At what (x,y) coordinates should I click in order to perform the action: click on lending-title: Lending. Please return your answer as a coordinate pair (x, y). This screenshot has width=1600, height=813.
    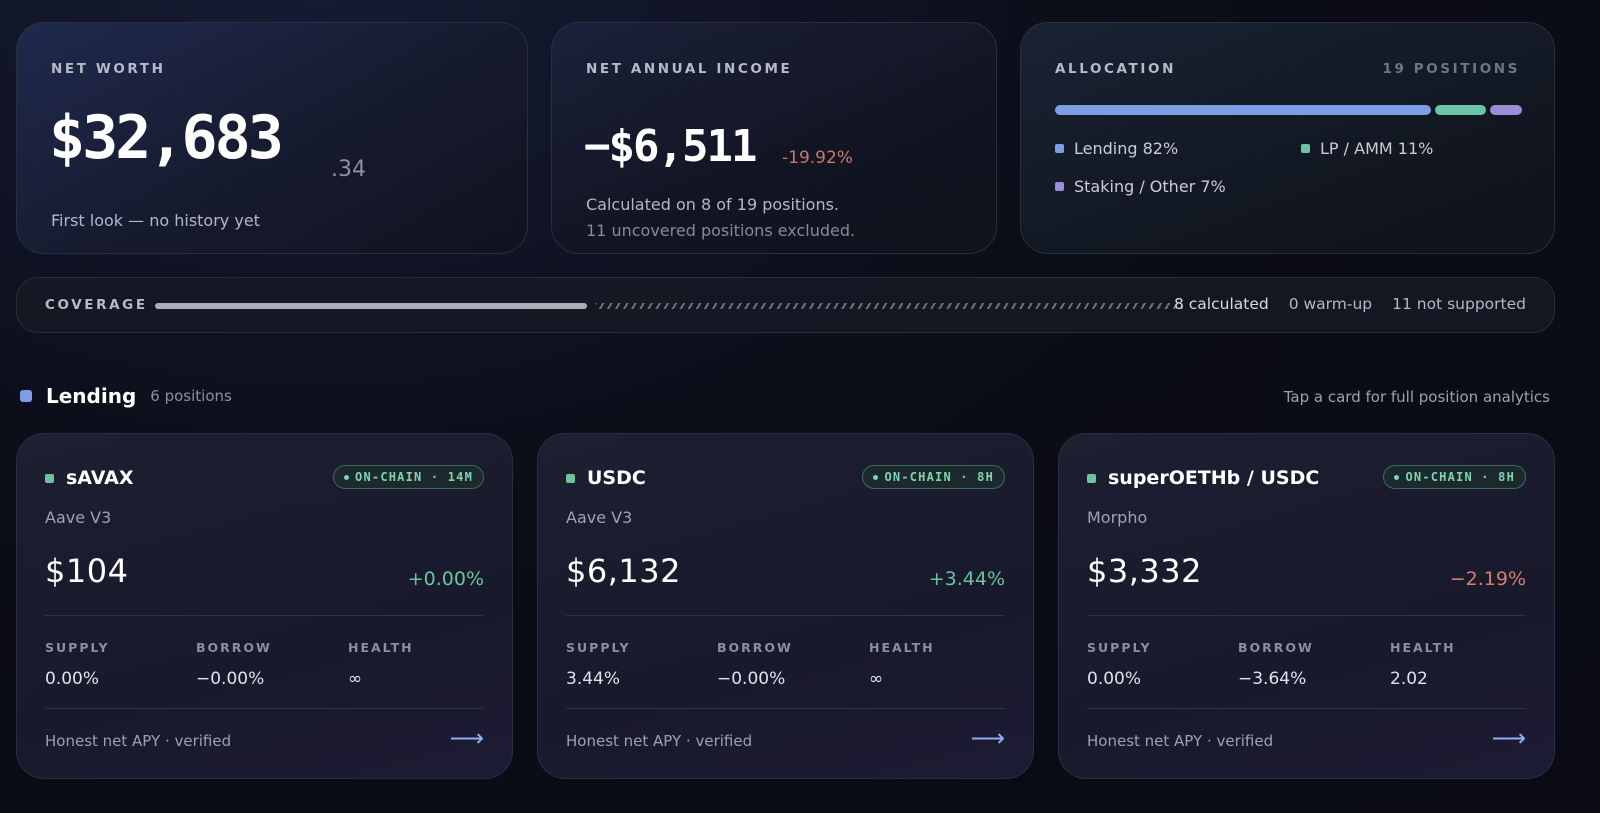
    Looking at the image, I should click on (91, 396).